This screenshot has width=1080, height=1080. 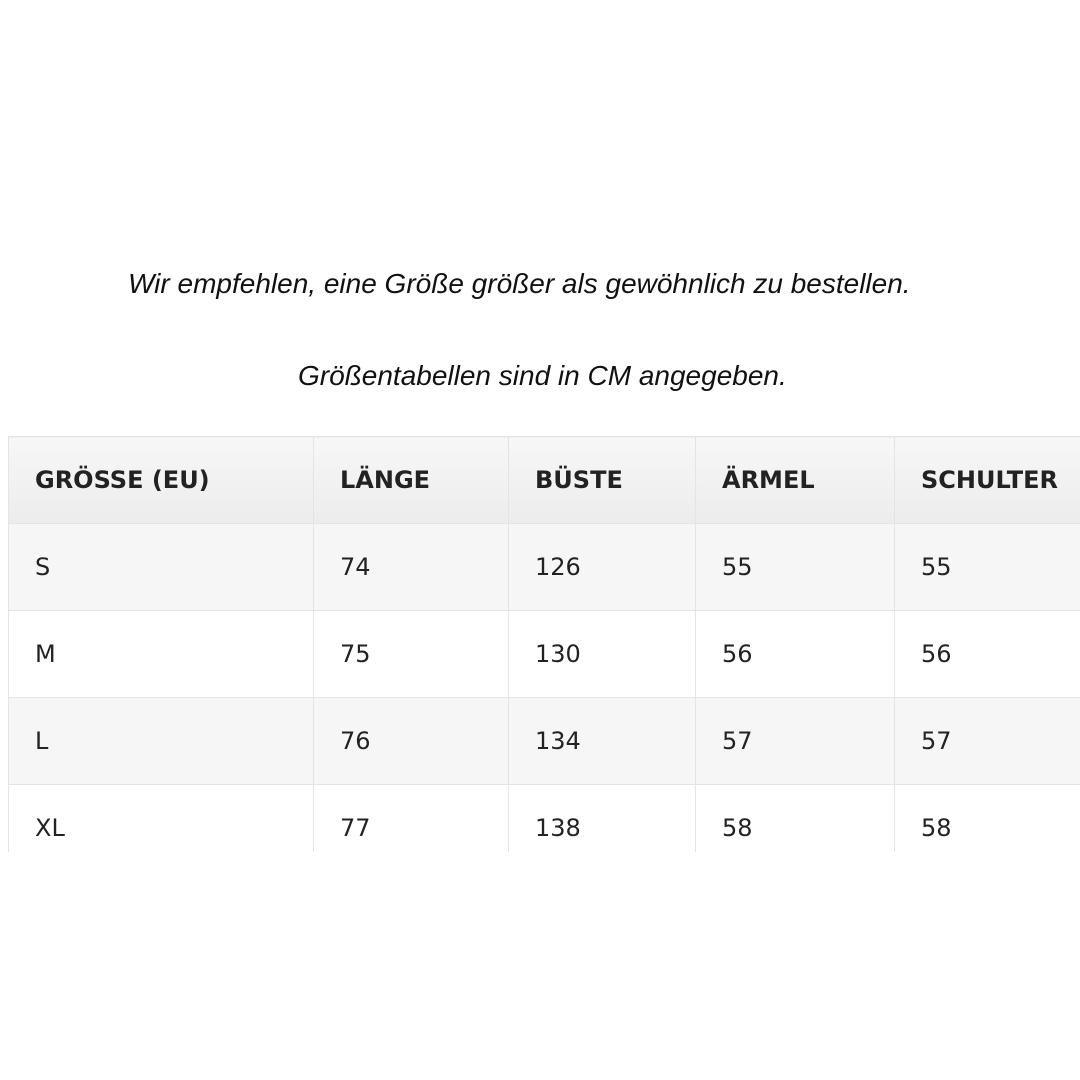 I want to click on cell: 74, so click(x=411, y=567).